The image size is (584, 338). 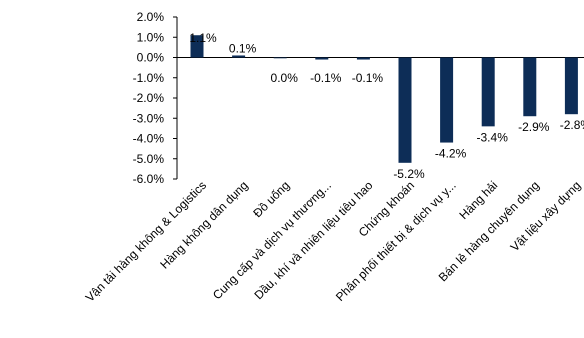 I want to click on y-tick-label: -4.0%, so click(x=149, y=139).